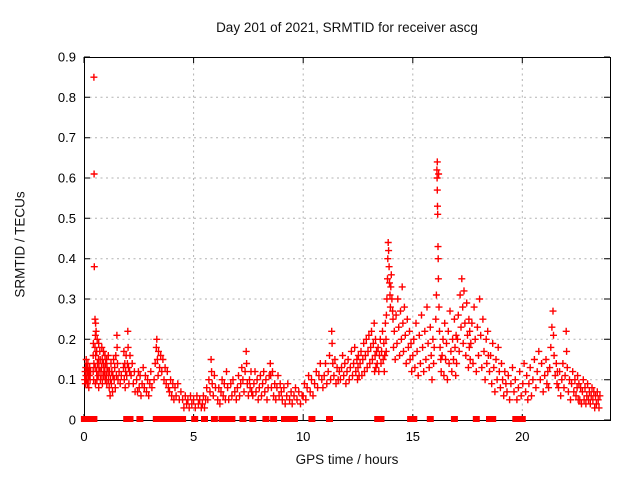 The image size is (640, 480). Describe the element at coordinates (303, 419) in the screenshot. I see `zero-flags-path` at that location.